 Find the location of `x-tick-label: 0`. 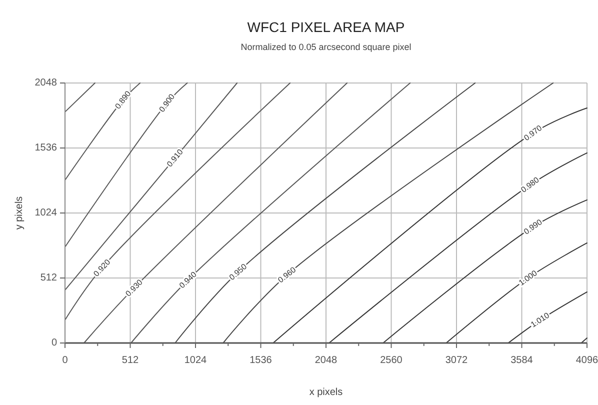

x-tick-label: 0 is located at coordinates (65, 360).